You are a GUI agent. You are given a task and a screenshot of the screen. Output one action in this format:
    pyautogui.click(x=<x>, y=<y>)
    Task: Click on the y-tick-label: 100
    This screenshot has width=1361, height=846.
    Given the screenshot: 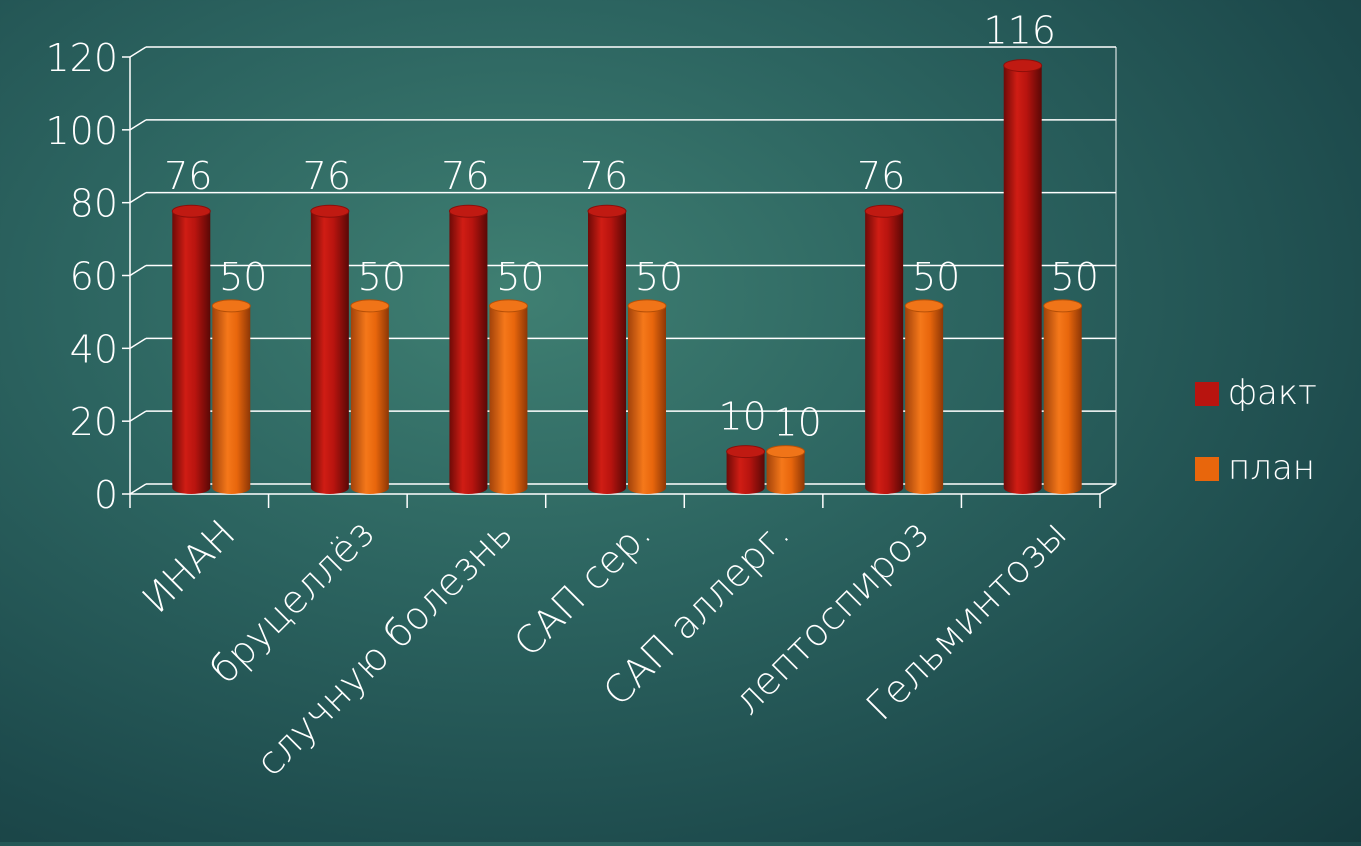 What is the action you would take?
    pyautogui.click(x=81, y=131)
    